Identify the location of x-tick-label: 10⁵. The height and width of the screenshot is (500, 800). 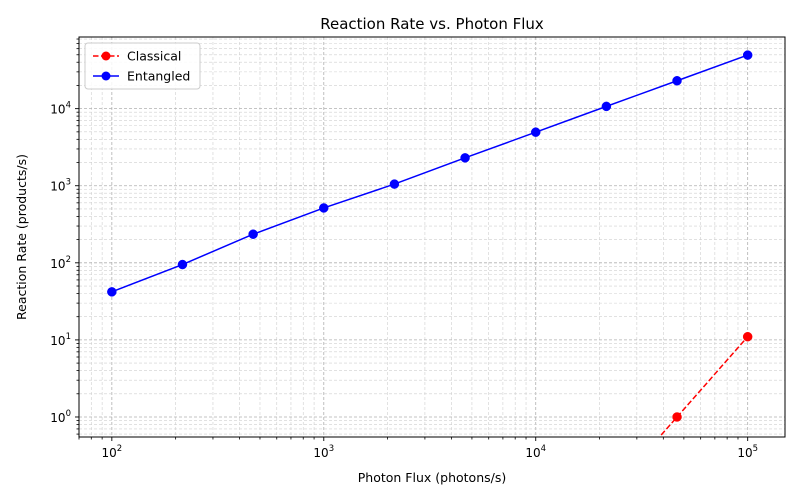
(747, 452).